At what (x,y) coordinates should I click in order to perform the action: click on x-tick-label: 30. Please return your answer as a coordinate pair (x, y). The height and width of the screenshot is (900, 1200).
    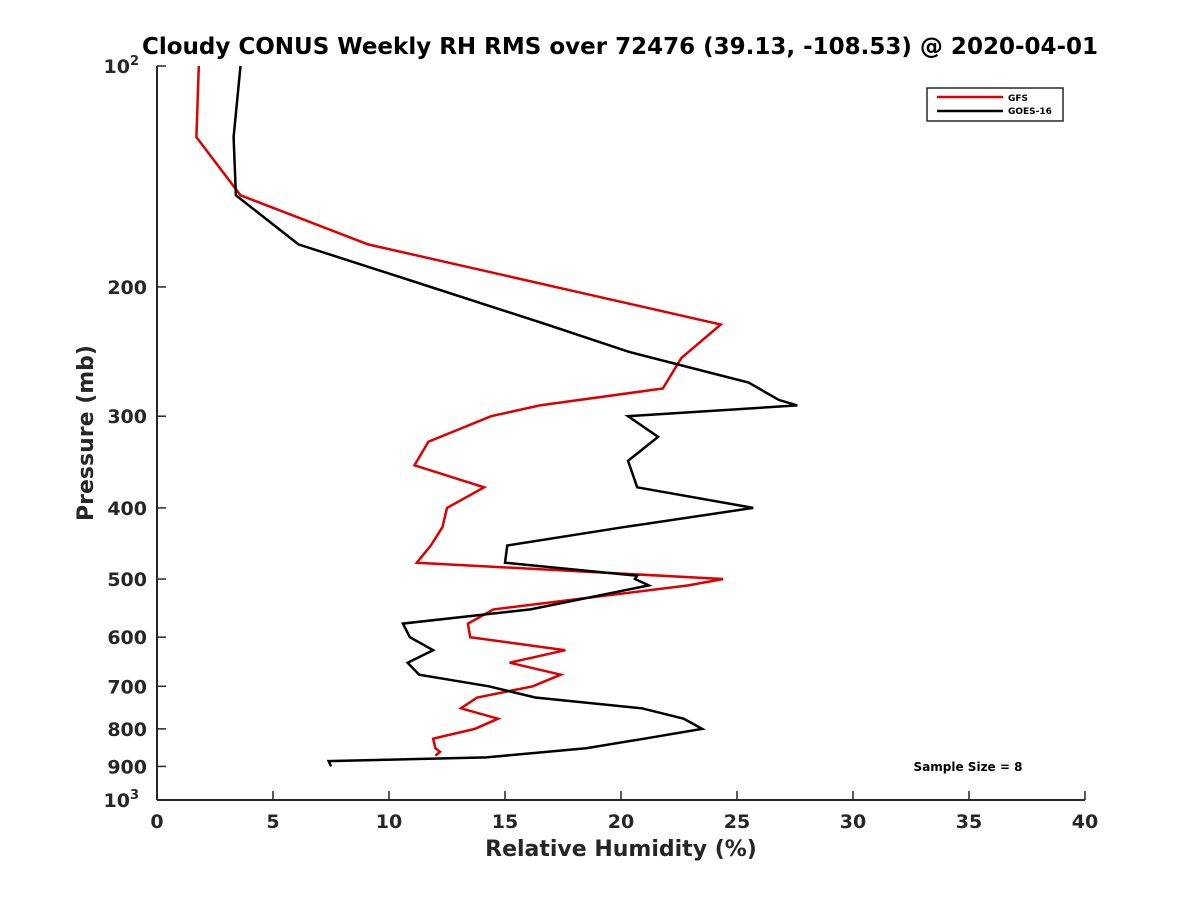
    Looking at the image, I should click on (853, 822).